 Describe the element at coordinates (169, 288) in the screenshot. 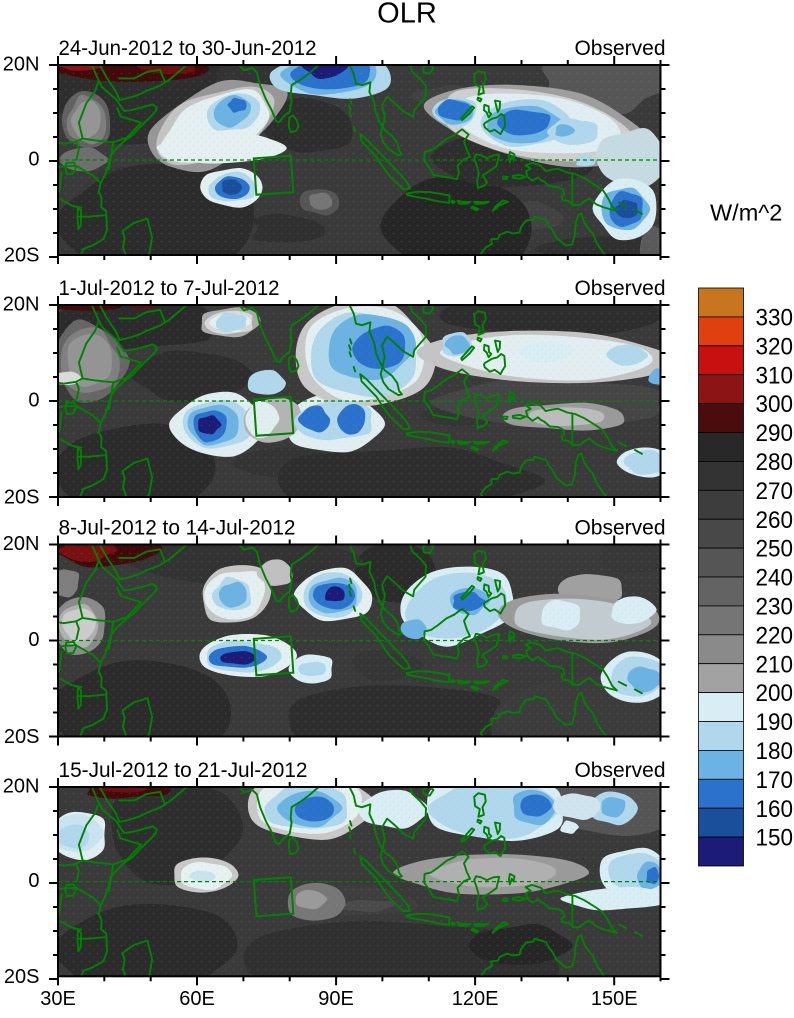

I see `svg-text: 1-Jul-2012 to 7-Jul-2012` at that location.